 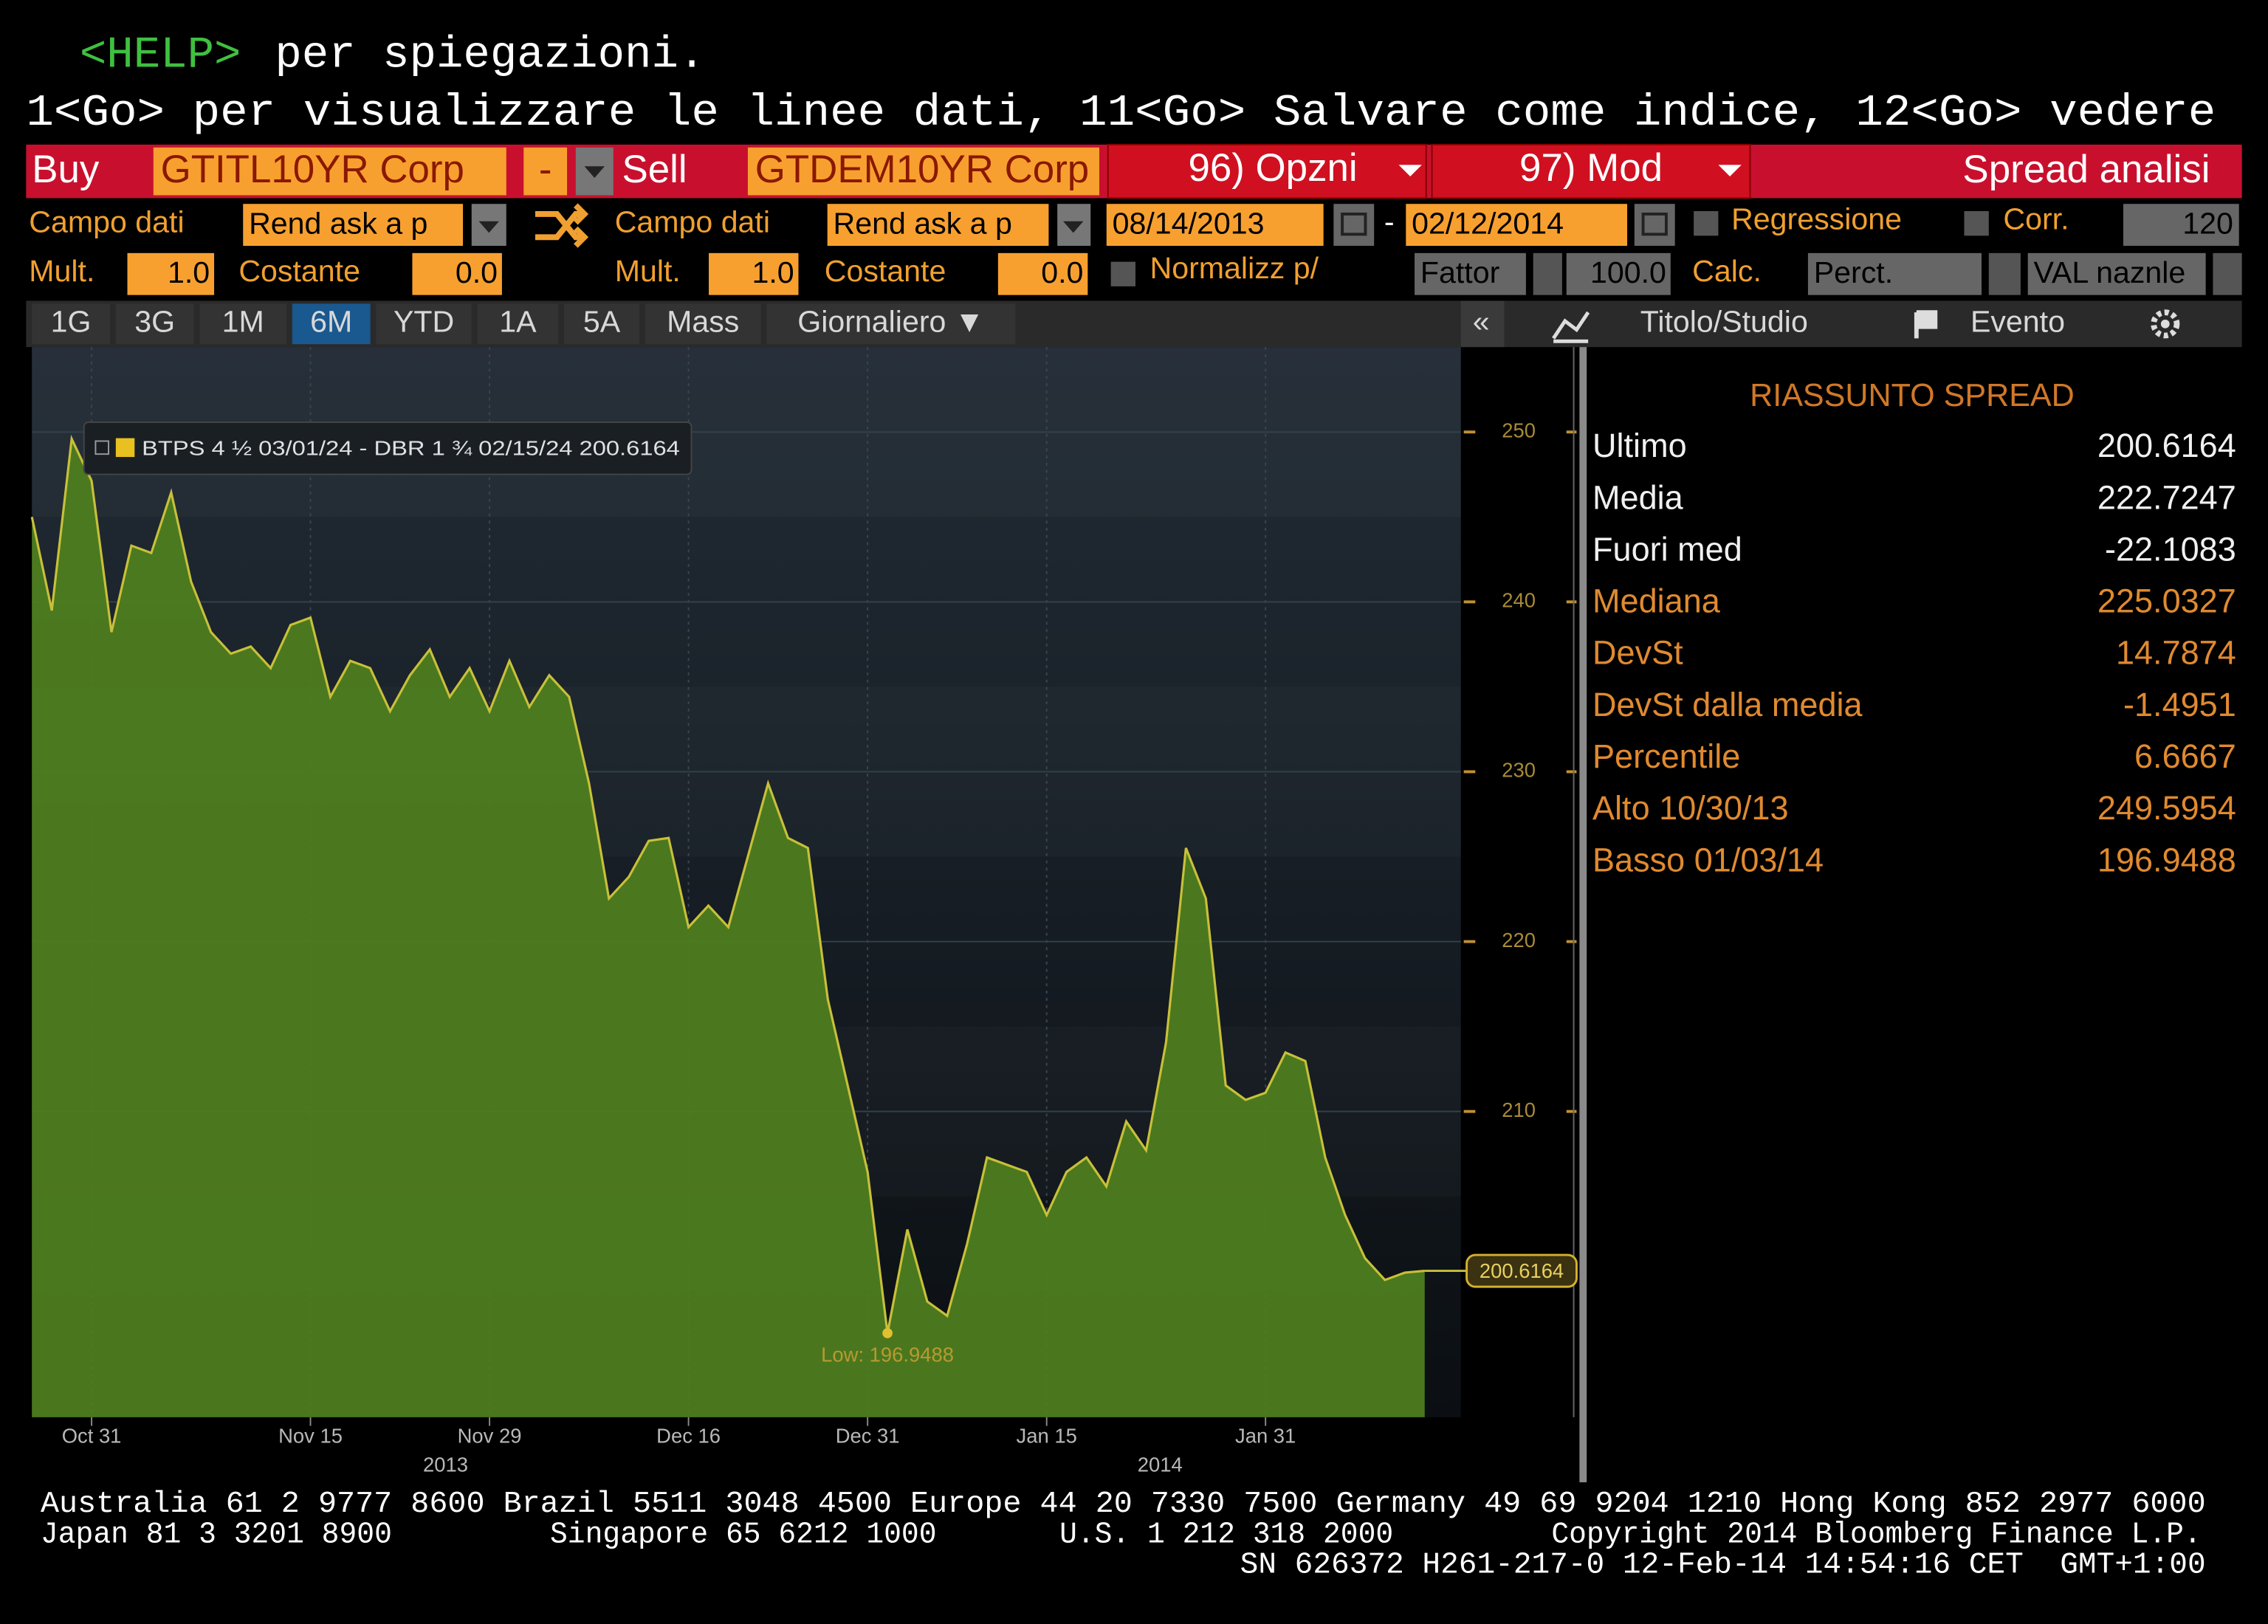 I want to click on mod-button, so click(x=1591, y=171).